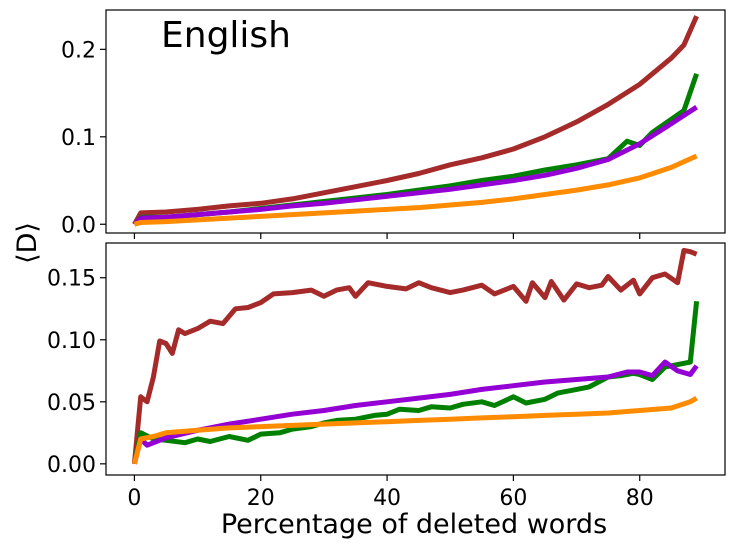 The height and width of the screenshot is (550, 734). Describe the element at coordinates (71, 341) in the screenshot. I see `panel-1-y-tick-label: 0.10` at that location.